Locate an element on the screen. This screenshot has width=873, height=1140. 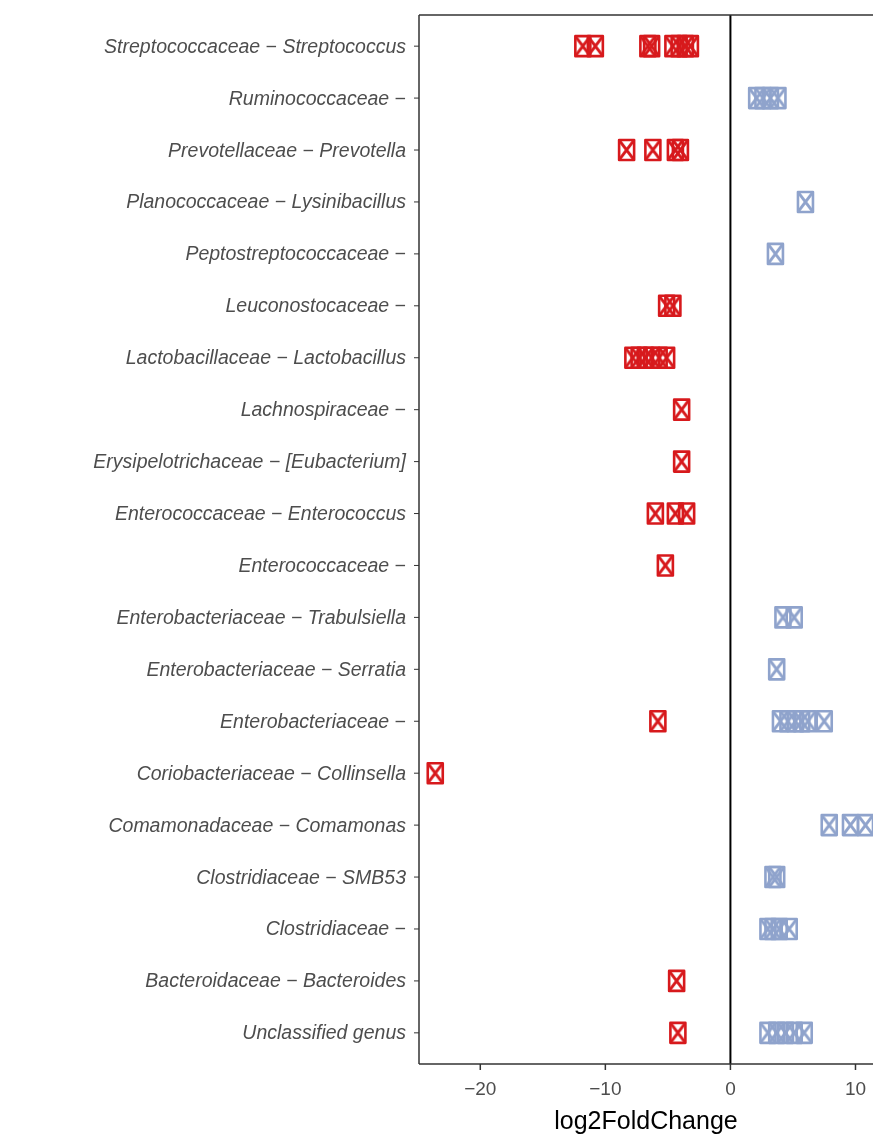
y-tick-label: Peptostreptococcaceae − is located at coordinates (295, 253).